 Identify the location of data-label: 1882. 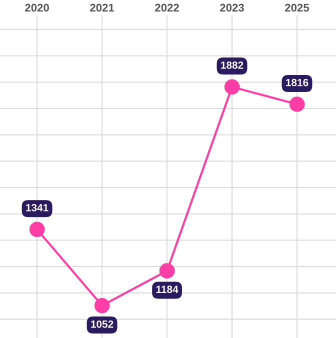
(232, 65).